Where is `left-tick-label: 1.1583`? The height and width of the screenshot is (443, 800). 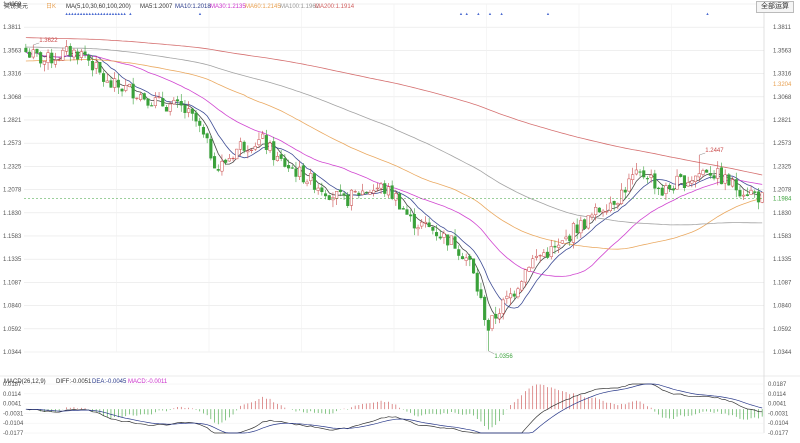
left-tick-label: 1.1583 is located at coordinates (12, 237).